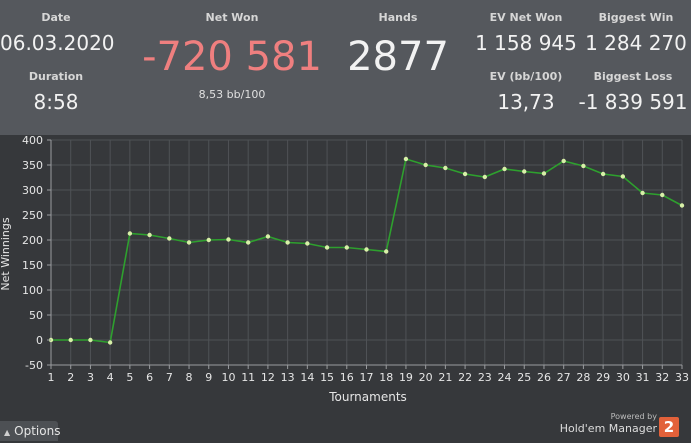  I want to click on y-tick-label: -50, so click(34, 365).